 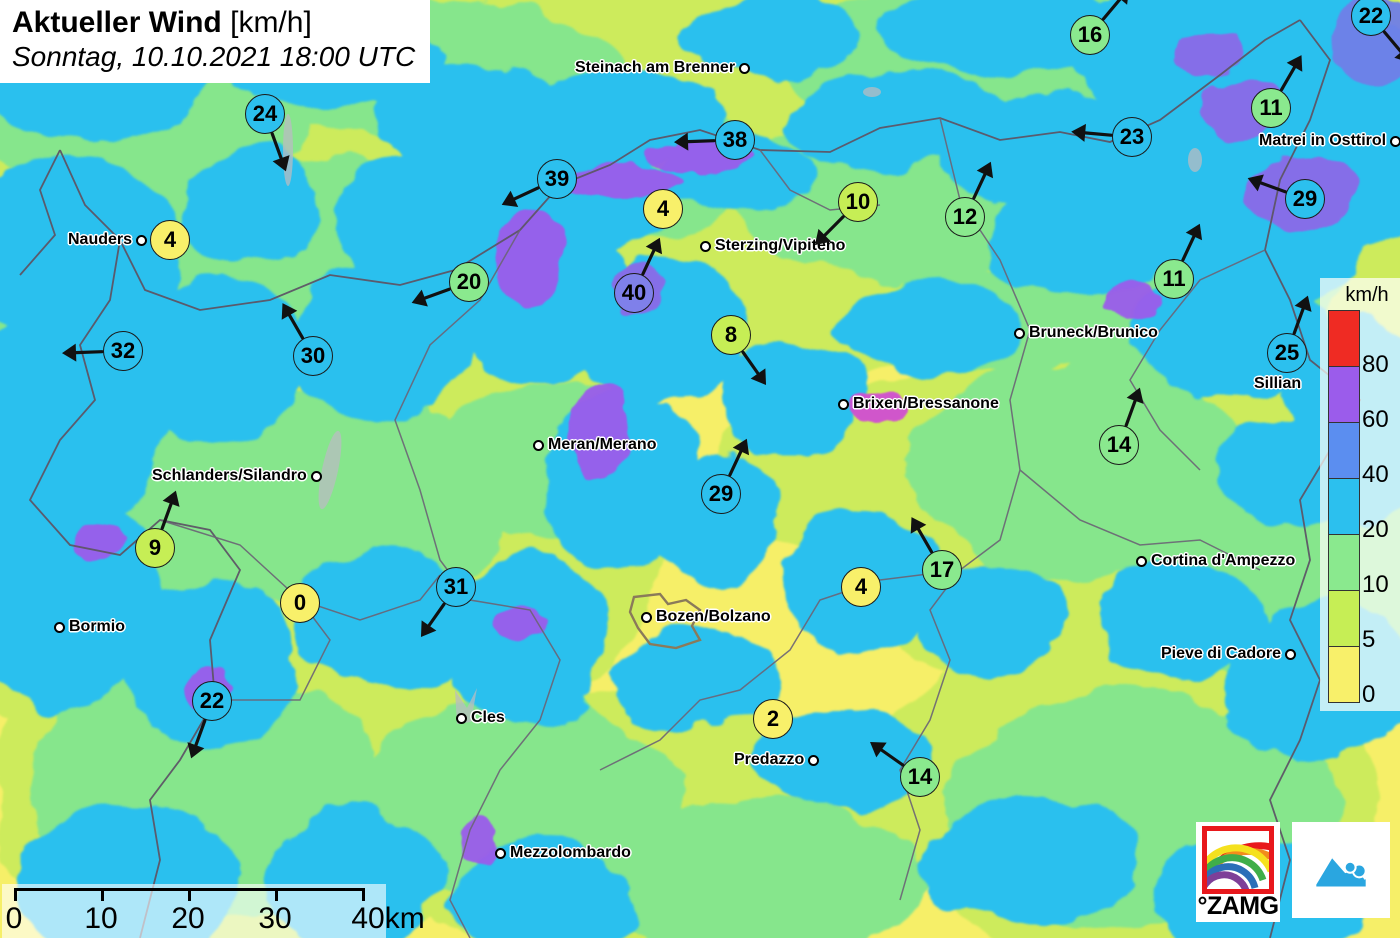 What do you see at coordinates (772, 246) in the screenshot?
I see `city-label: Sterzing/Vipiteno` at bounding box center [772, 246].